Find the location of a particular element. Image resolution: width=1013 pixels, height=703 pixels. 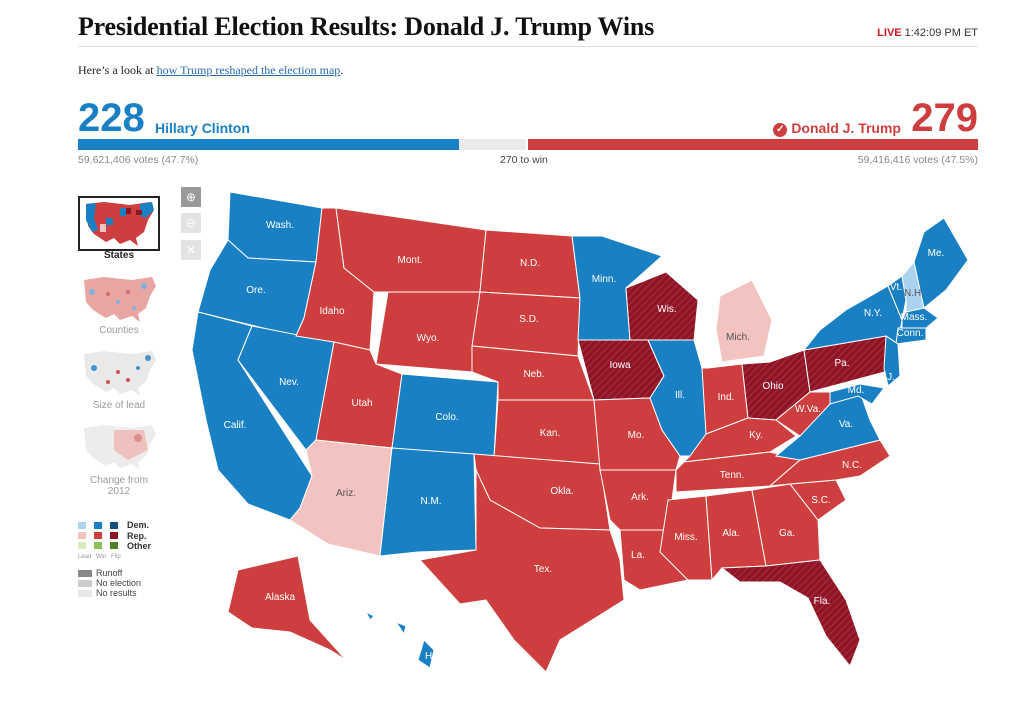

electoral-vote-bar is located at coordinates (528, 144).